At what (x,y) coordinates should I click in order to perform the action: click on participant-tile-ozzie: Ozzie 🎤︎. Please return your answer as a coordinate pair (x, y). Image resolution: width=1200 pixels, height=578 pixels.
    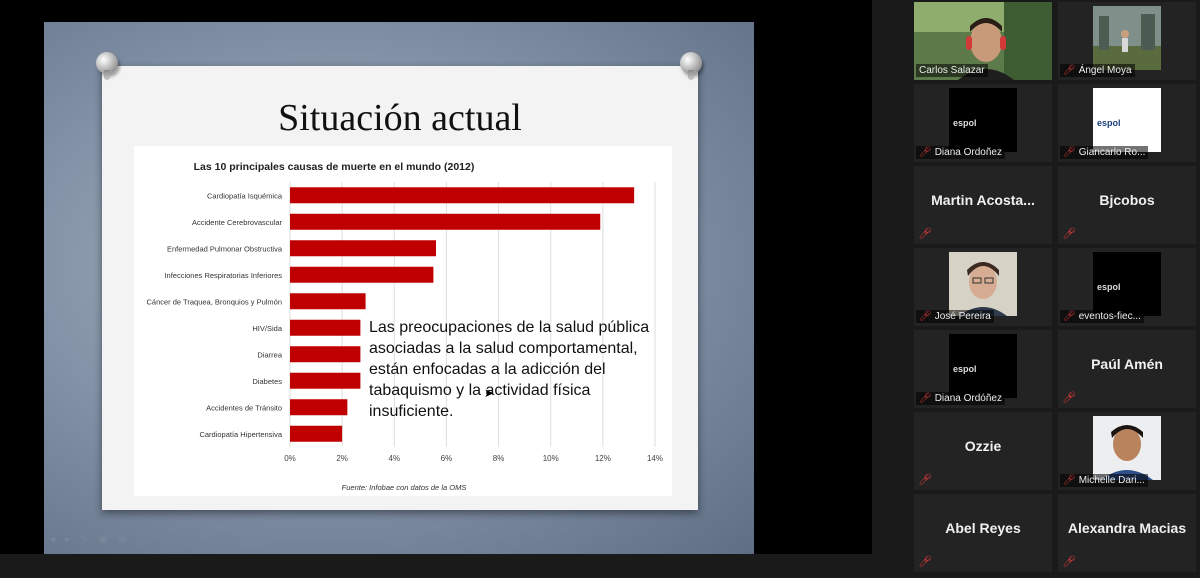
    Looking at the image, I should click on (983, 451).